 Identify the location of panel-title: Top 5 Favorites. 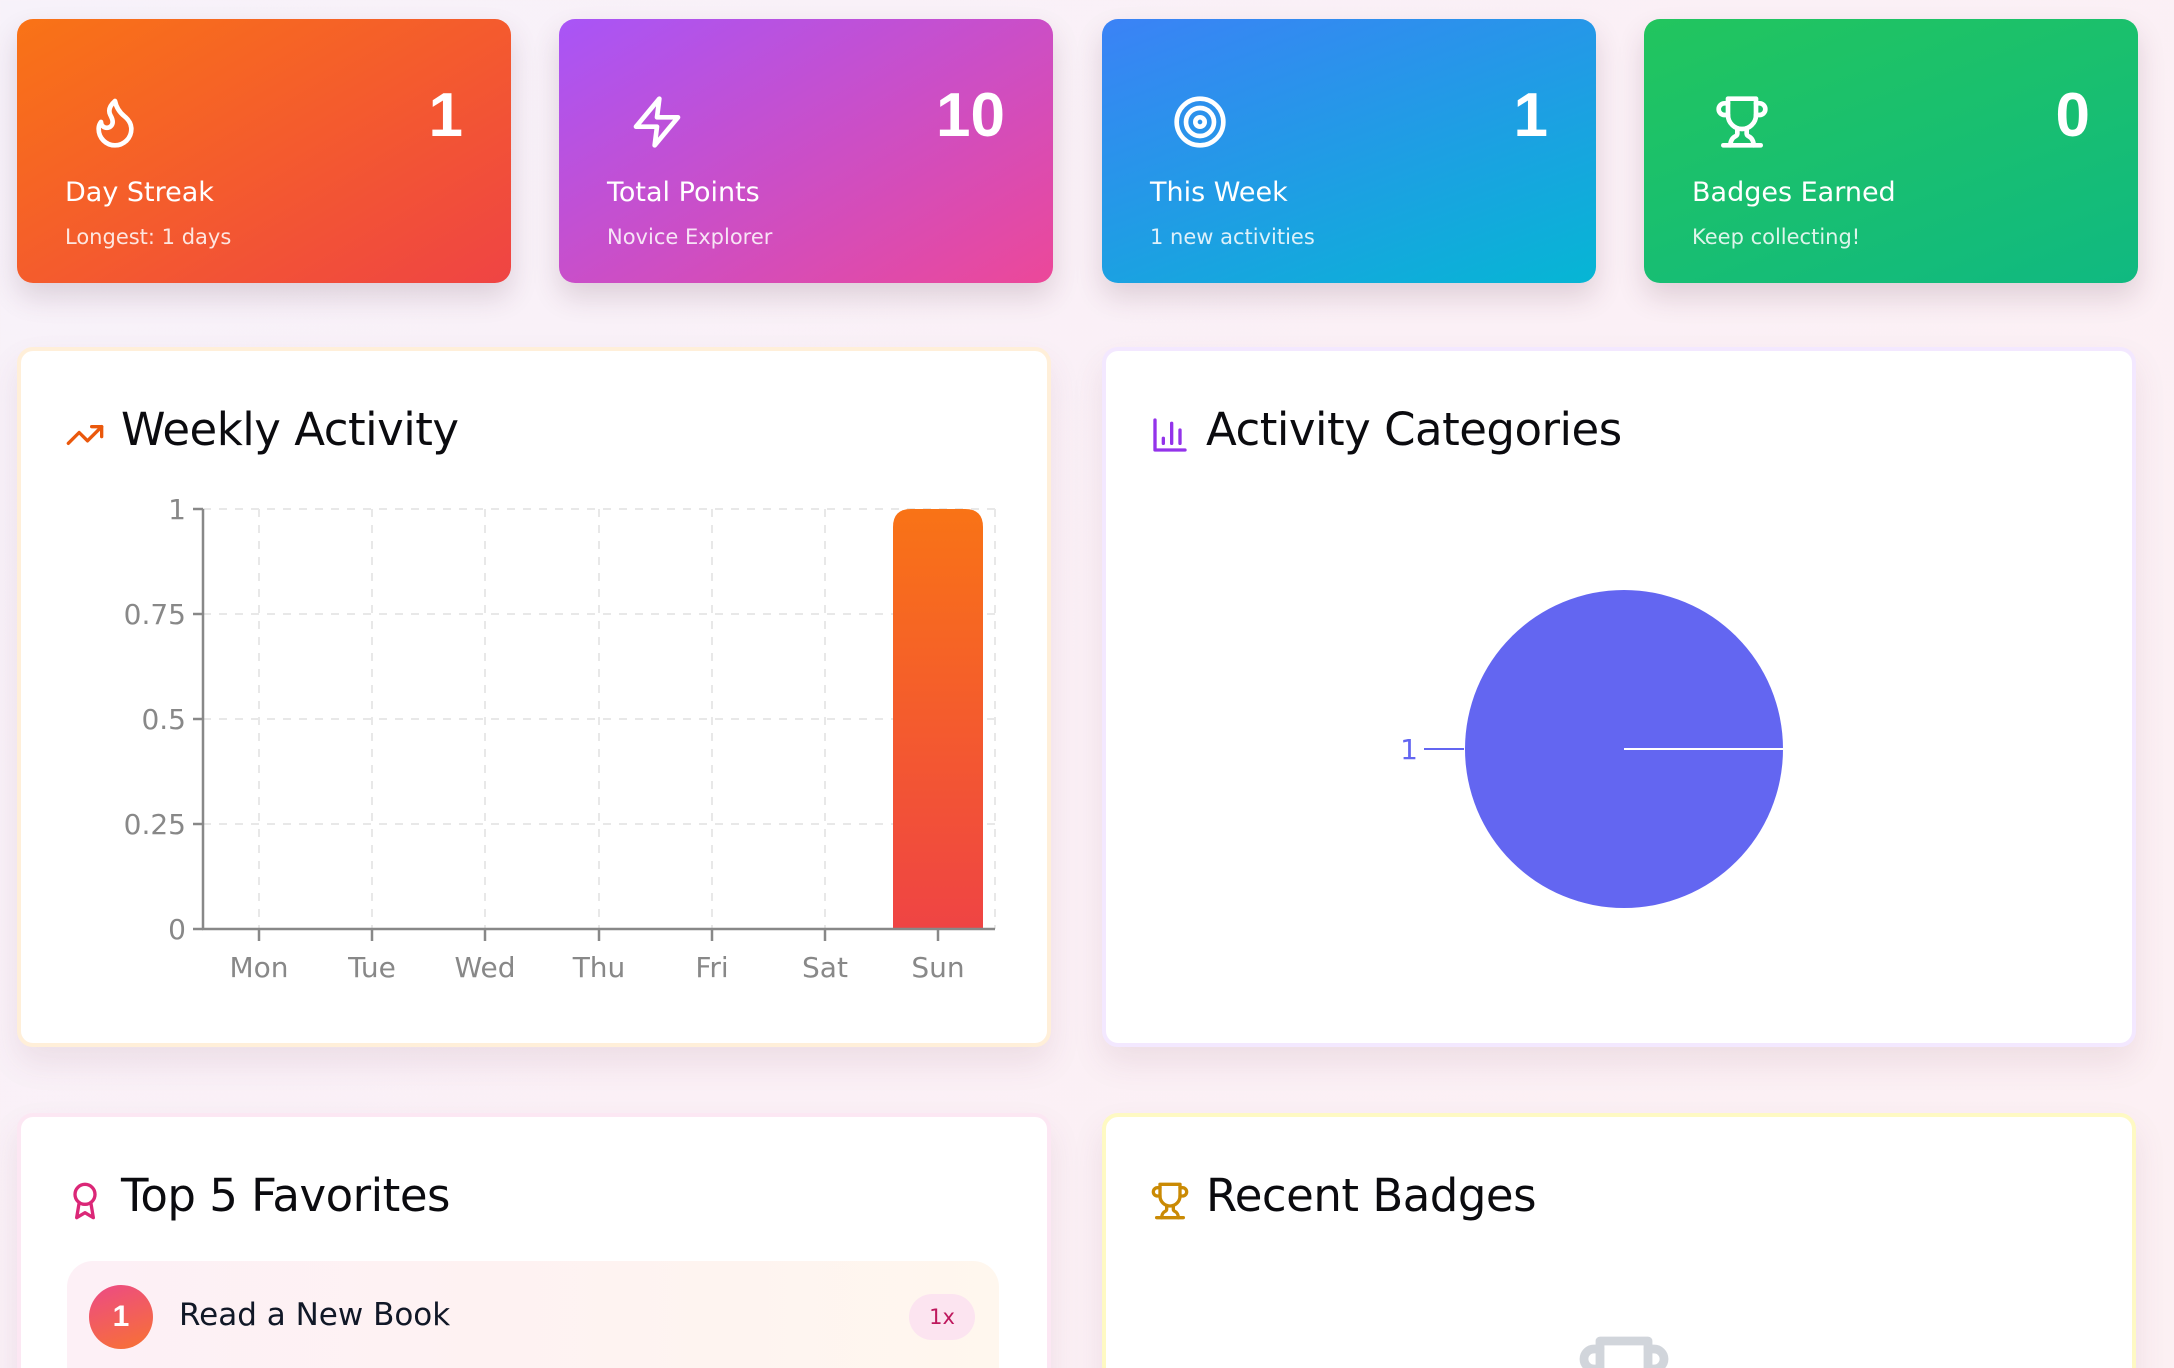
(285, 1195).